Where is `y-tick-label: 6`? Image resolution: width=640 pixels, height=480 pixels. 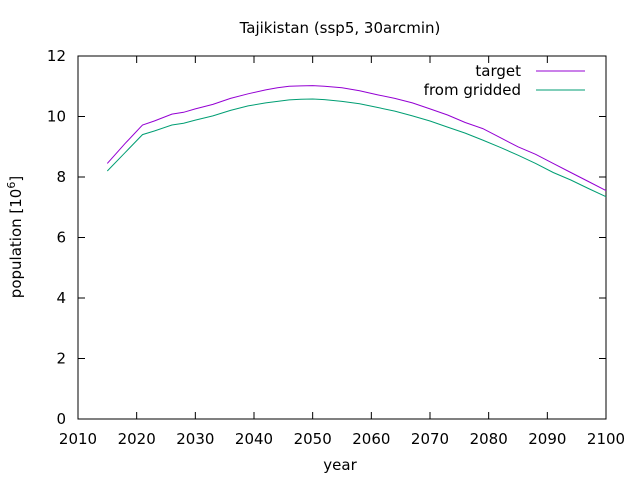 y-tick-label: 6 is located at coordinates (61, 238).